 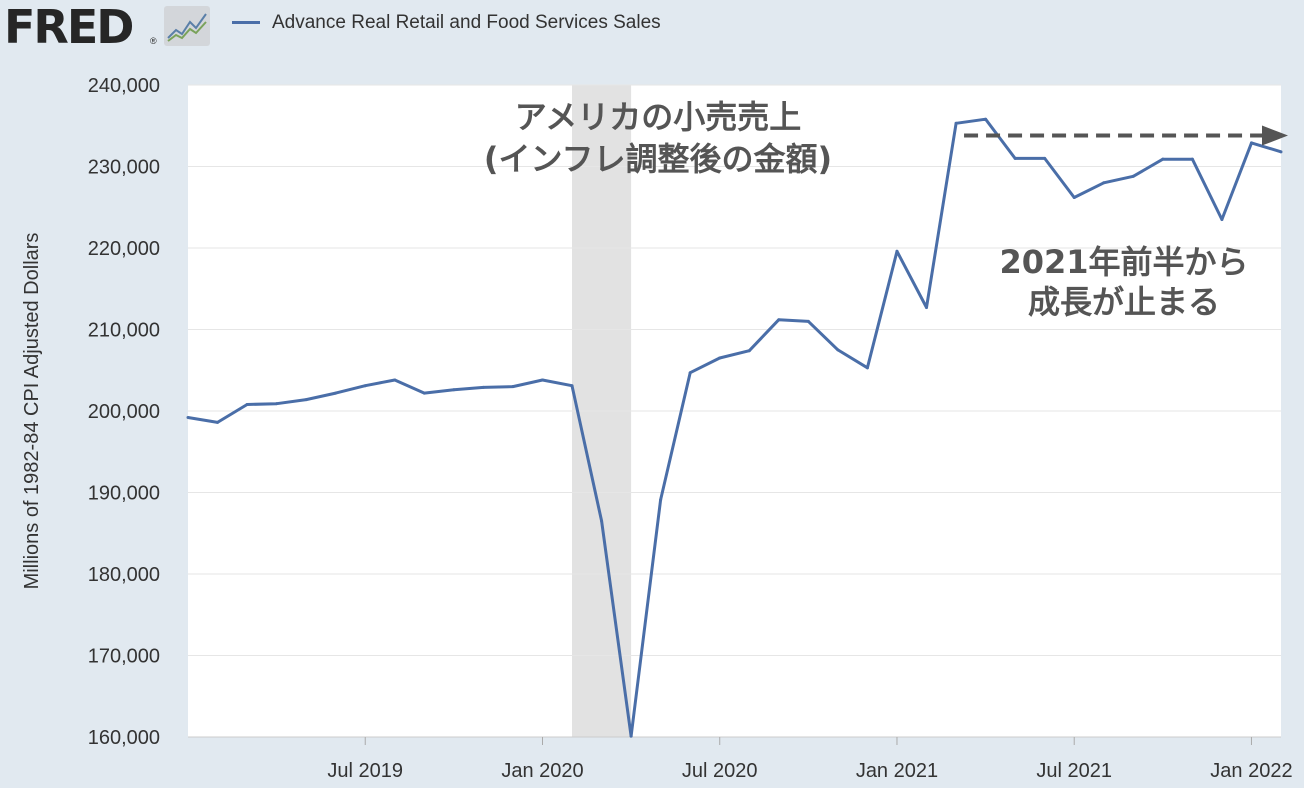 I want to click on y-tick-label: 240,000, so click(x=124, y=86).